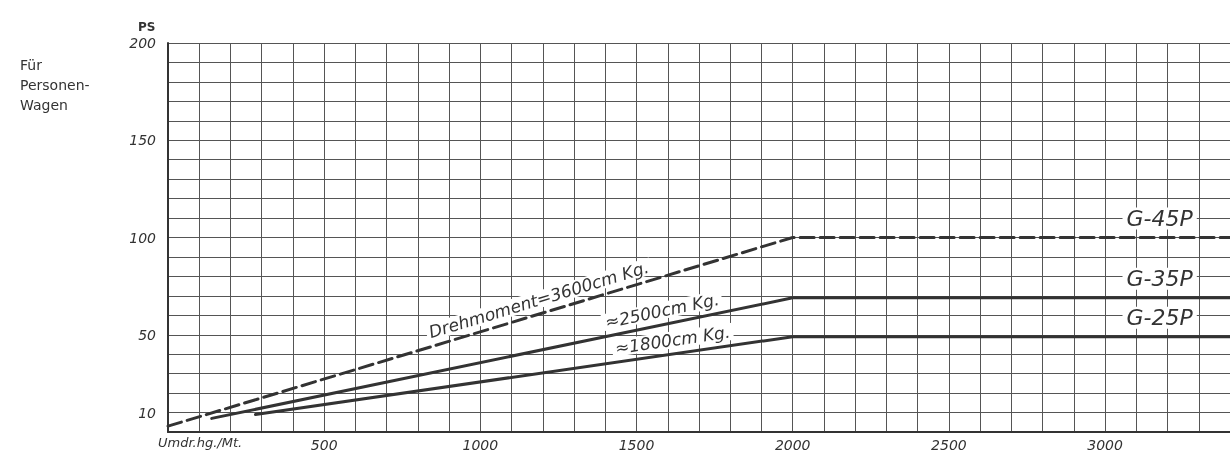 Image resolution: width=1230 pixels, height=460 pixels. Describe the element at coordinates (1160, 279) in the screenshot. I see `series-label: G-35P` at that location.